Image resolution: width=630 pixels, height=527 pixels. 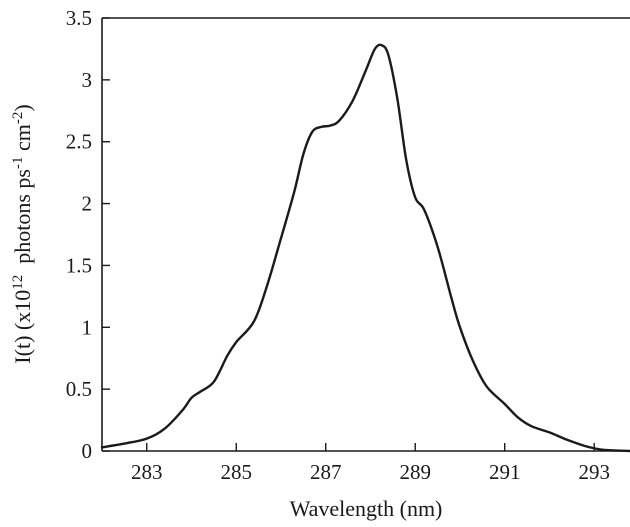 What do you see at coordinates (18, 118) in the screenshot?
I see `y-axis-title-exp3: -2` at bounding box center [18, 118].